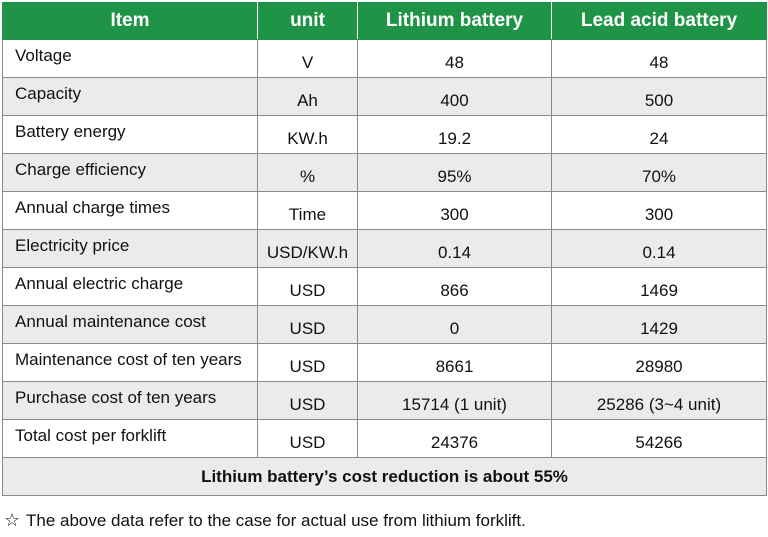 This screenshot has height=537, width=768. I want to click on lithium-value-cell: 8661, so click(454, 362).